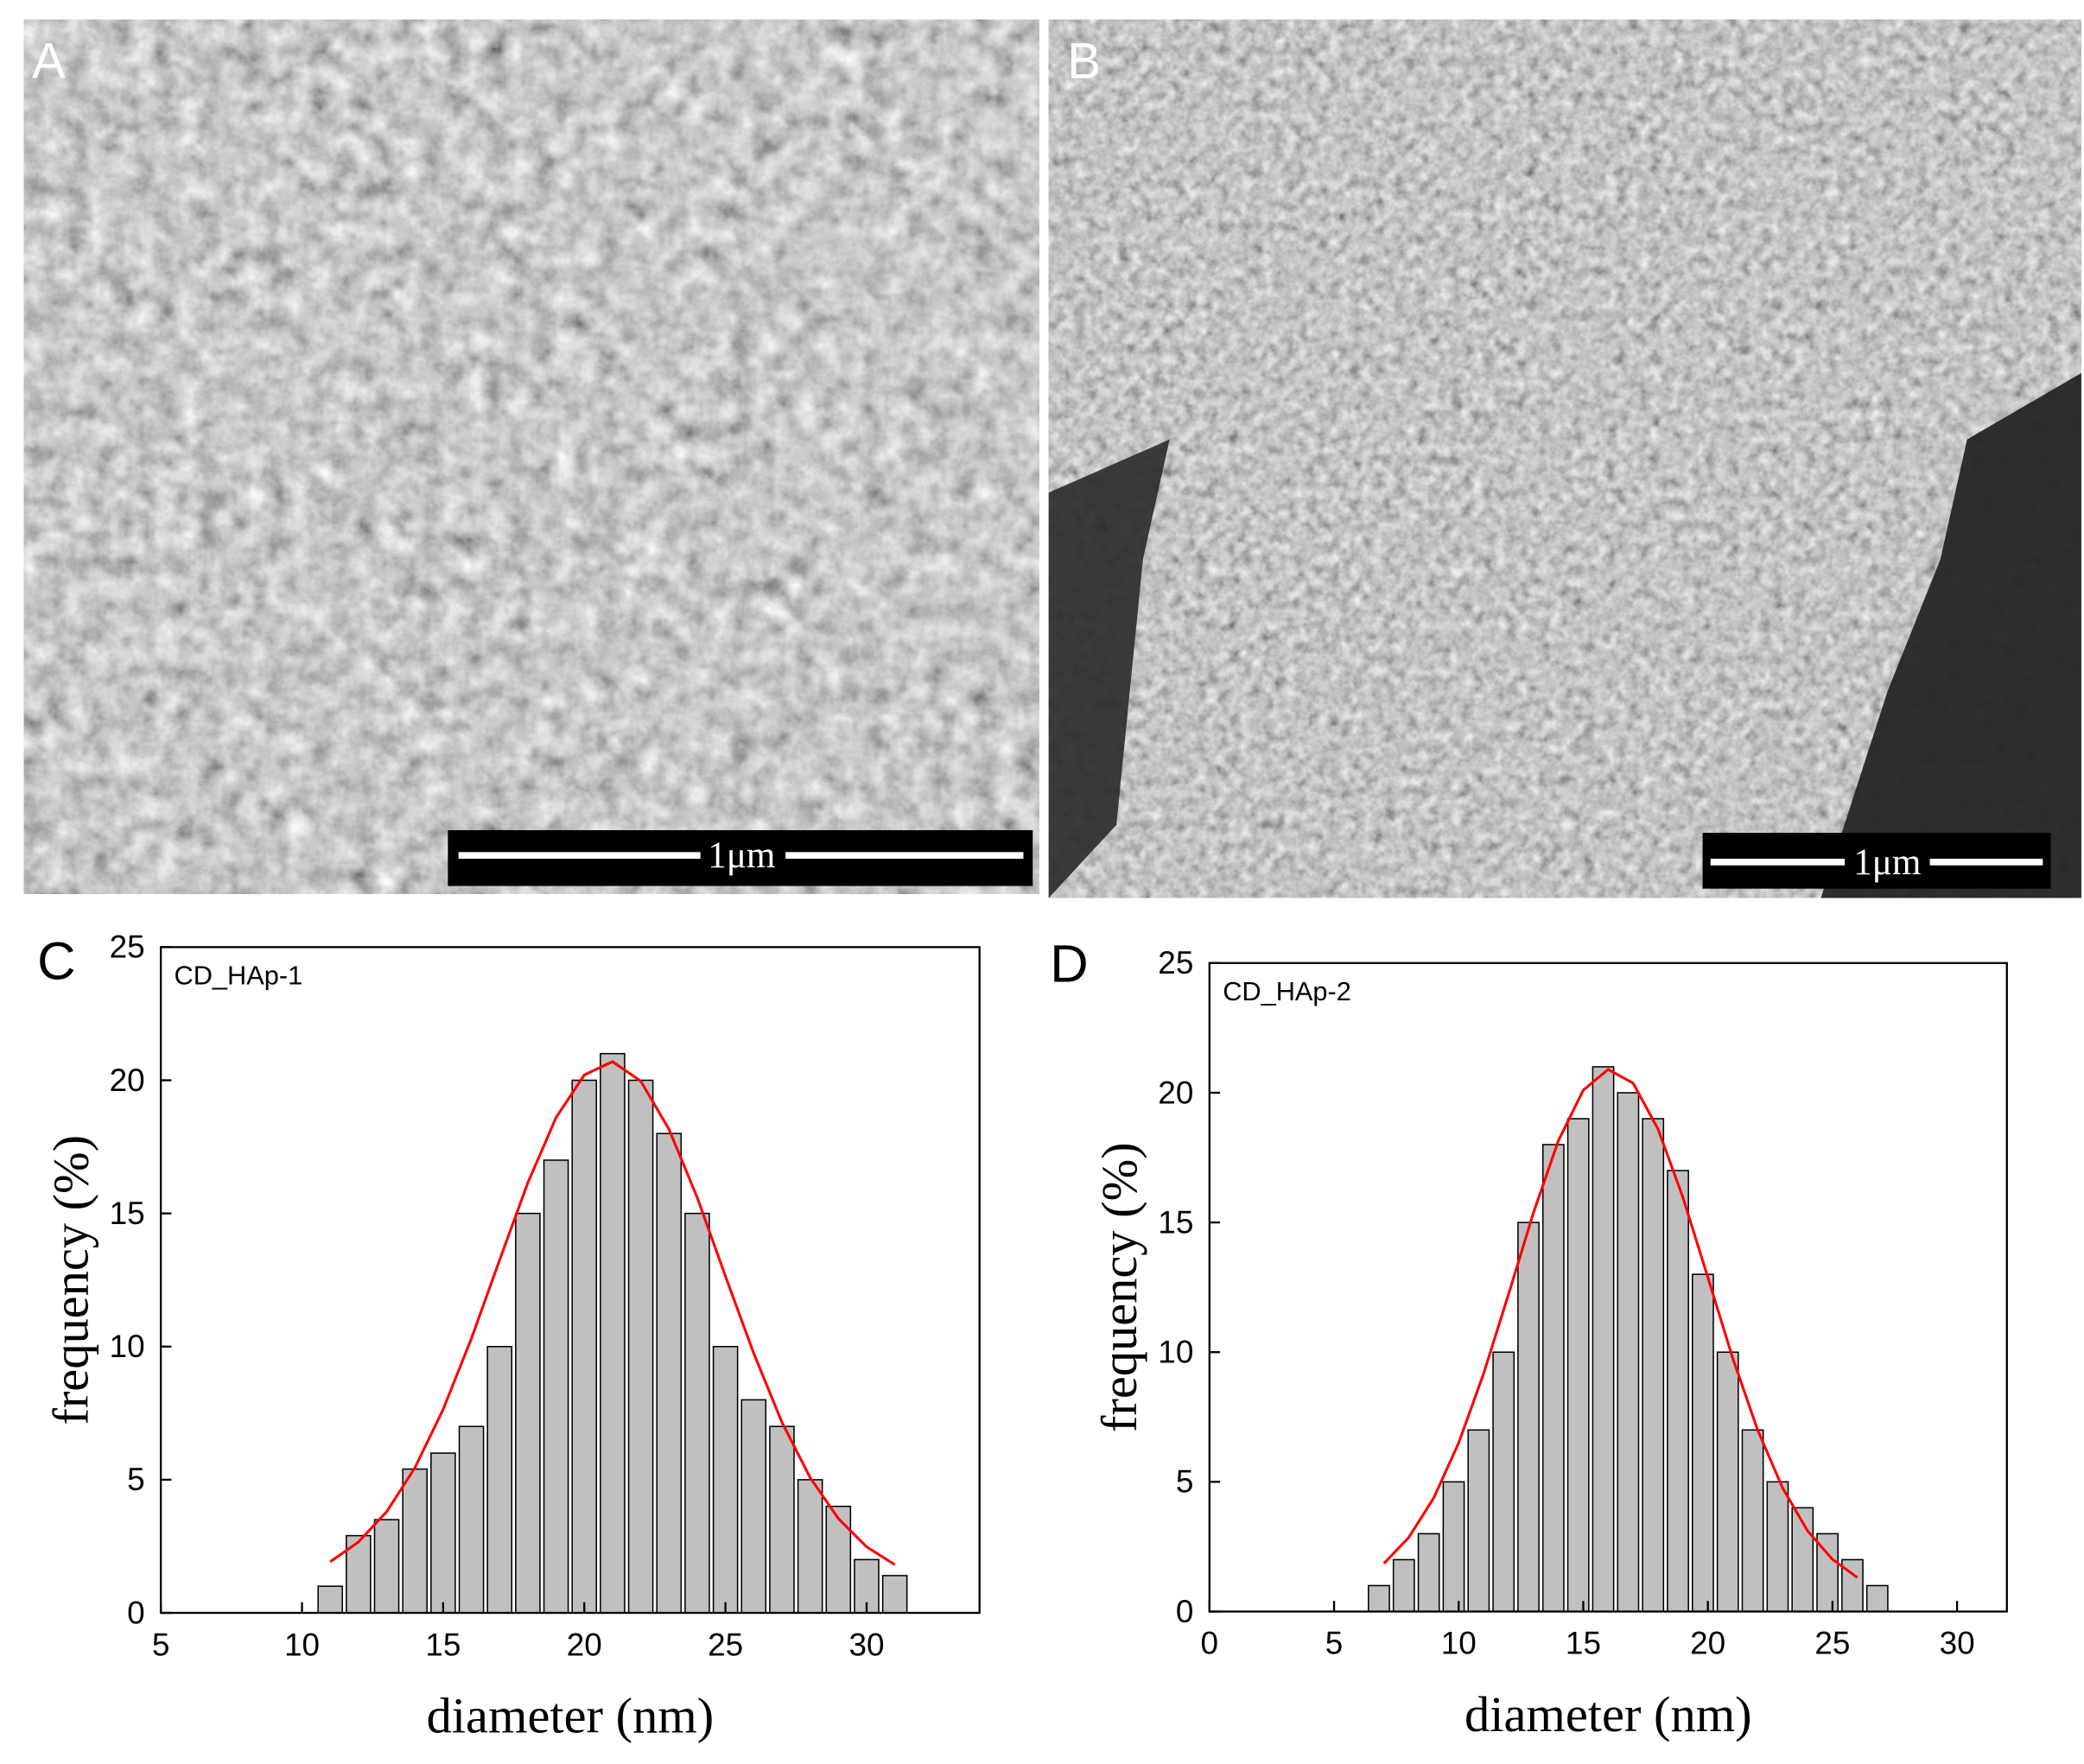  What do you see at coordinates (1287, 991) in the screenshot?
I see `annotation: CD_HAp-2` at bounding box center [1287, 991].